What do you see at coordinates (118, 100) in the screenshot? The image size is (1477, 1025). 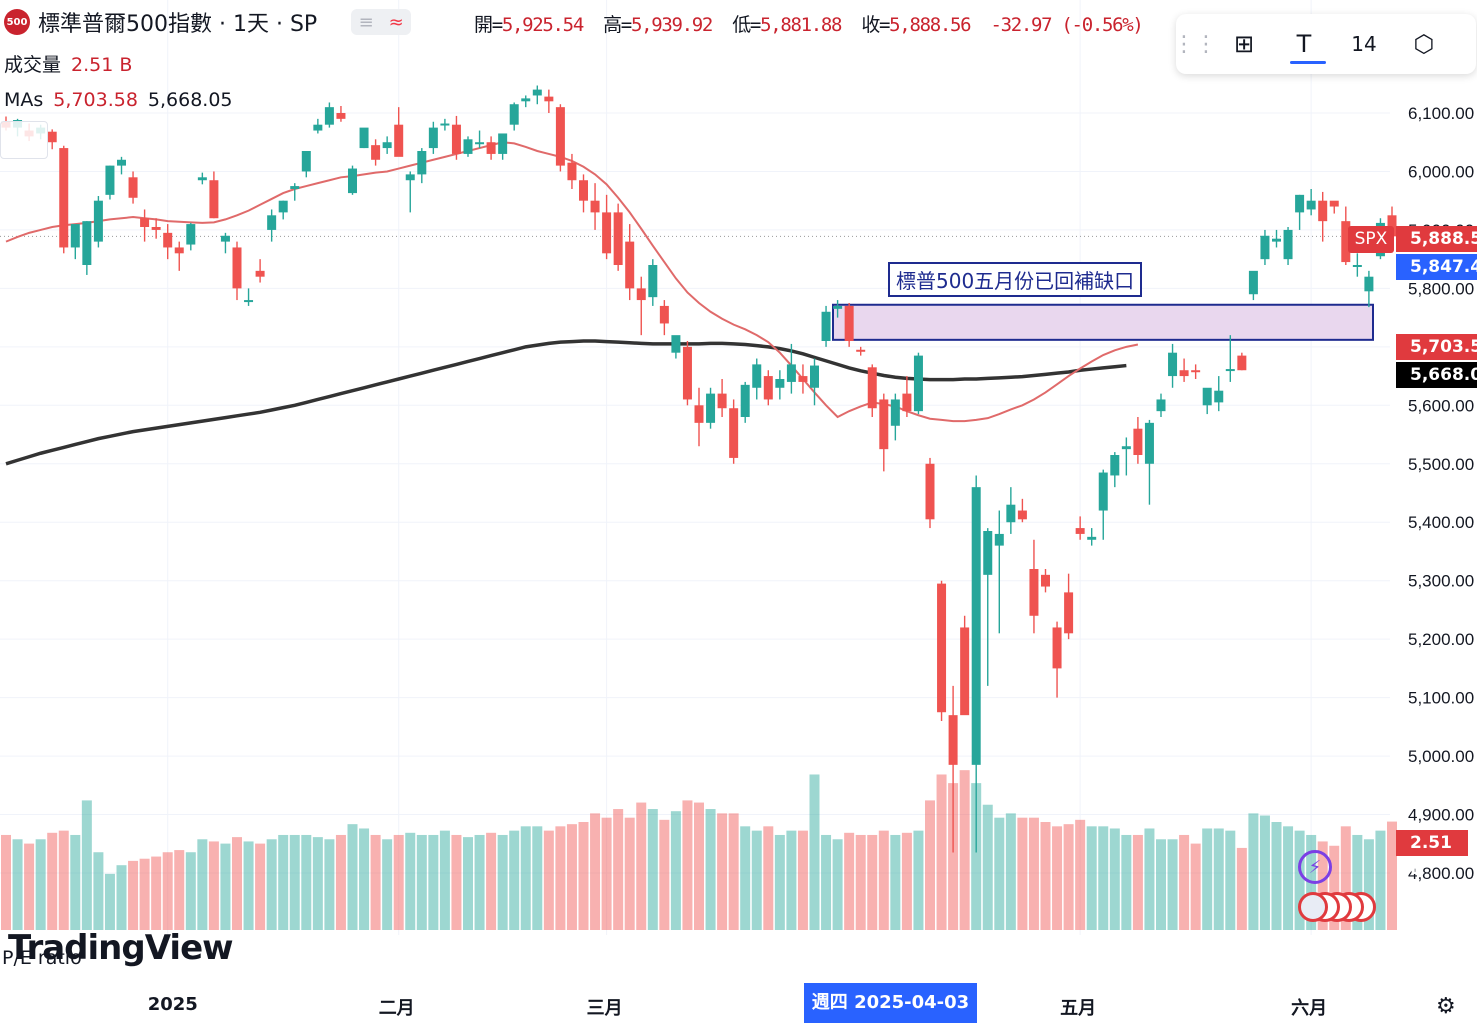 I see `mas-legend: MAs 5,703.58 5,668.05` at bounding box center [118, 100].